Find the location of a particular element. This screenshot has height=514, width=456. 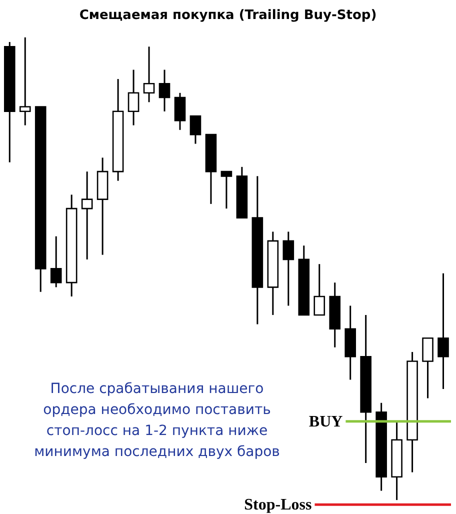

chart-title: Смещаемая покупка (Trailing Buy-Stop) is located at coordinates (228, 15).